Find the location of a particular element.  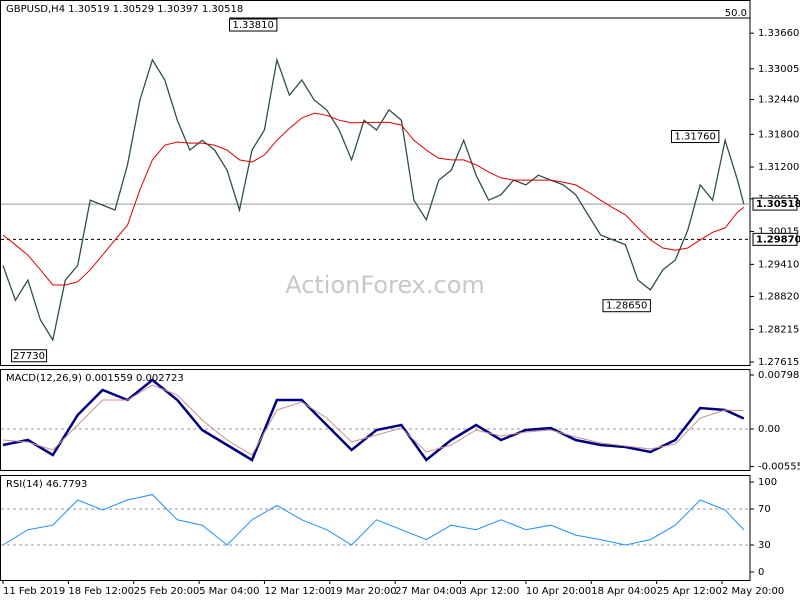

x-tick-label: 25 Feb 20:00 is located at coordinates (167, 591).